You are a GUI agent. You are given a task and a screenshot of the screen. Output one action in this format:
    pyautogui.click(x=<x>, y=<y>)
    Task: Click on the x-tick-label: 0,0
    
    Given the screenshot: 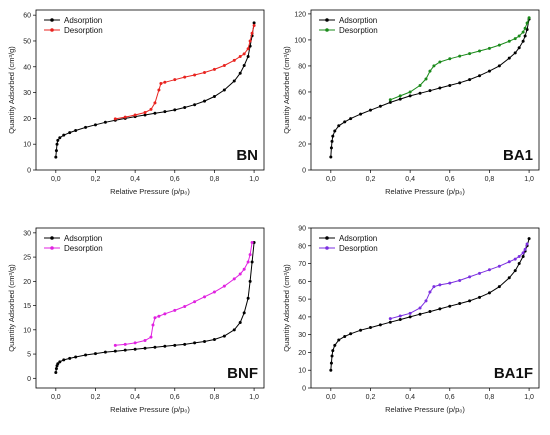 What is the action you would take?
    pyautogui.click(x=331, y=179)
    